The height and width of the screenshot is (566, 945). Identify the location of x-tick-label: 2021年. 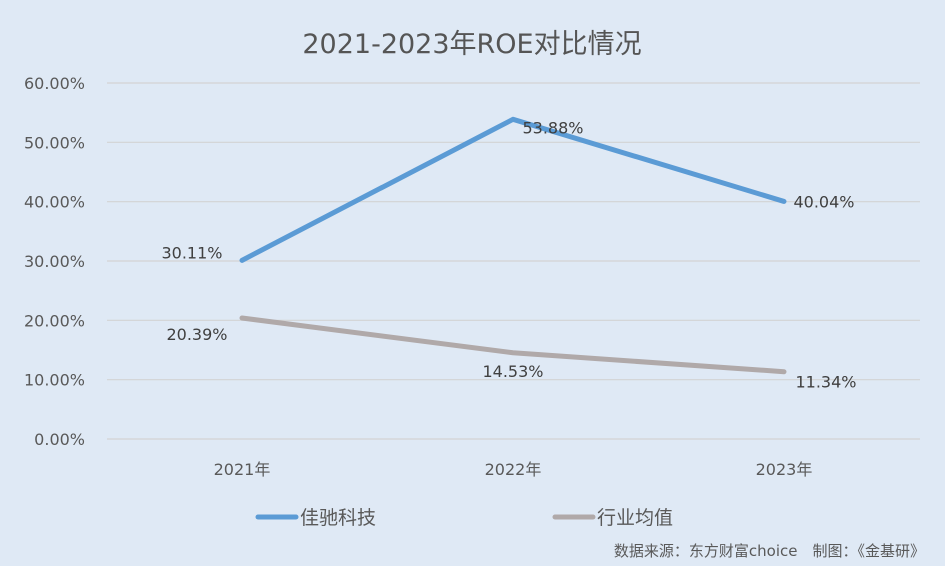
(242, 469).